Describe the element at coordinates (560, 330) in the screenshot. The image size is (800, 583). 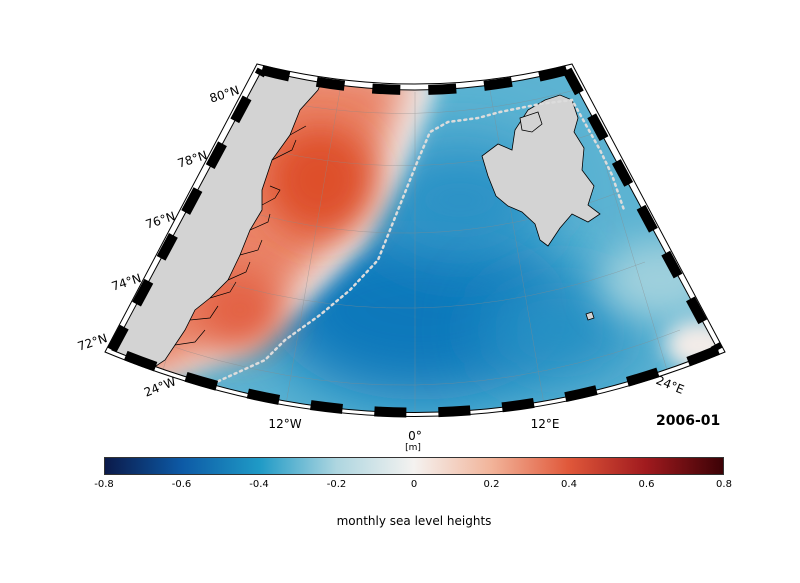
I see `negative-anomaly-east` at that location.